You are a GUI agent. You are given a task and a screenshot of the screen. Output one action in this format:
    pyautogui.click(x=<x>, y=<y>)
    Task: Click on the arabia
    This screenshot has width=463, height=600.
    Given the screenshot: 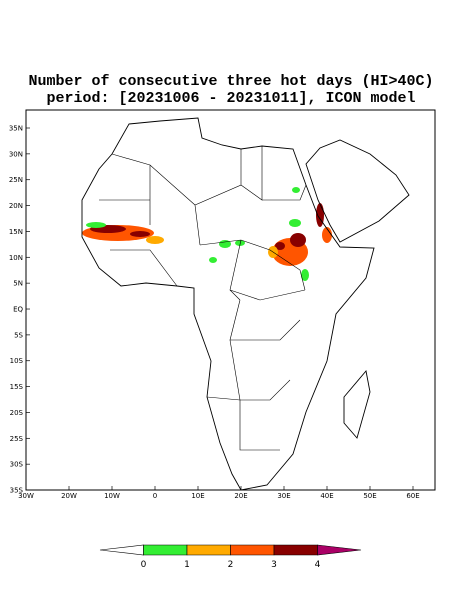 What is the action you would take?
    pyautogui.click(x=357, y=191)
    